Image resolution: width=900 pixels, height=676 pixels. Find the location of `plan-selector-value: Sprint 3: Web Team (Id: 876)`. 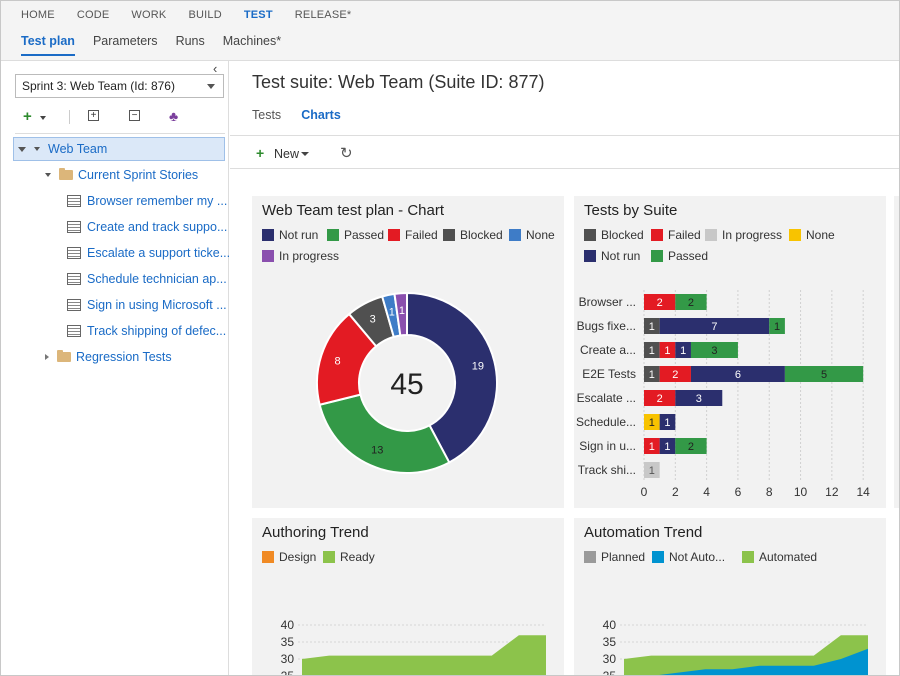

plan-selector-value: Sprint 3: Web Team (Id: 876) is located at coordinates (98, 86).